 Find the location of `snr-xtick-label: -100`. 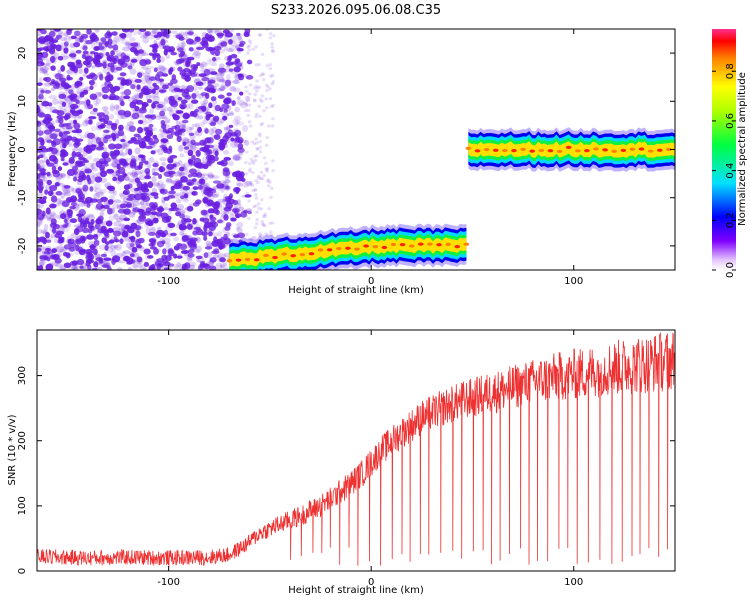

snr-xtick-label: -100 is located at coordinates (168, 582).